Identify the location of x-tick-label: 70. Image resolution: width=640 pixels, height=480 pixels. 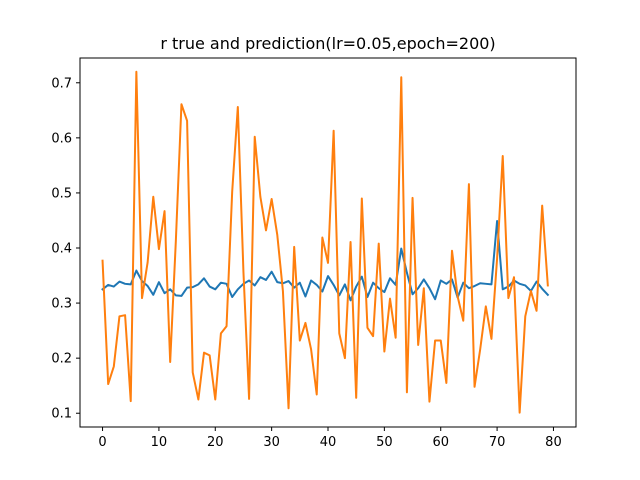
(497, 442).